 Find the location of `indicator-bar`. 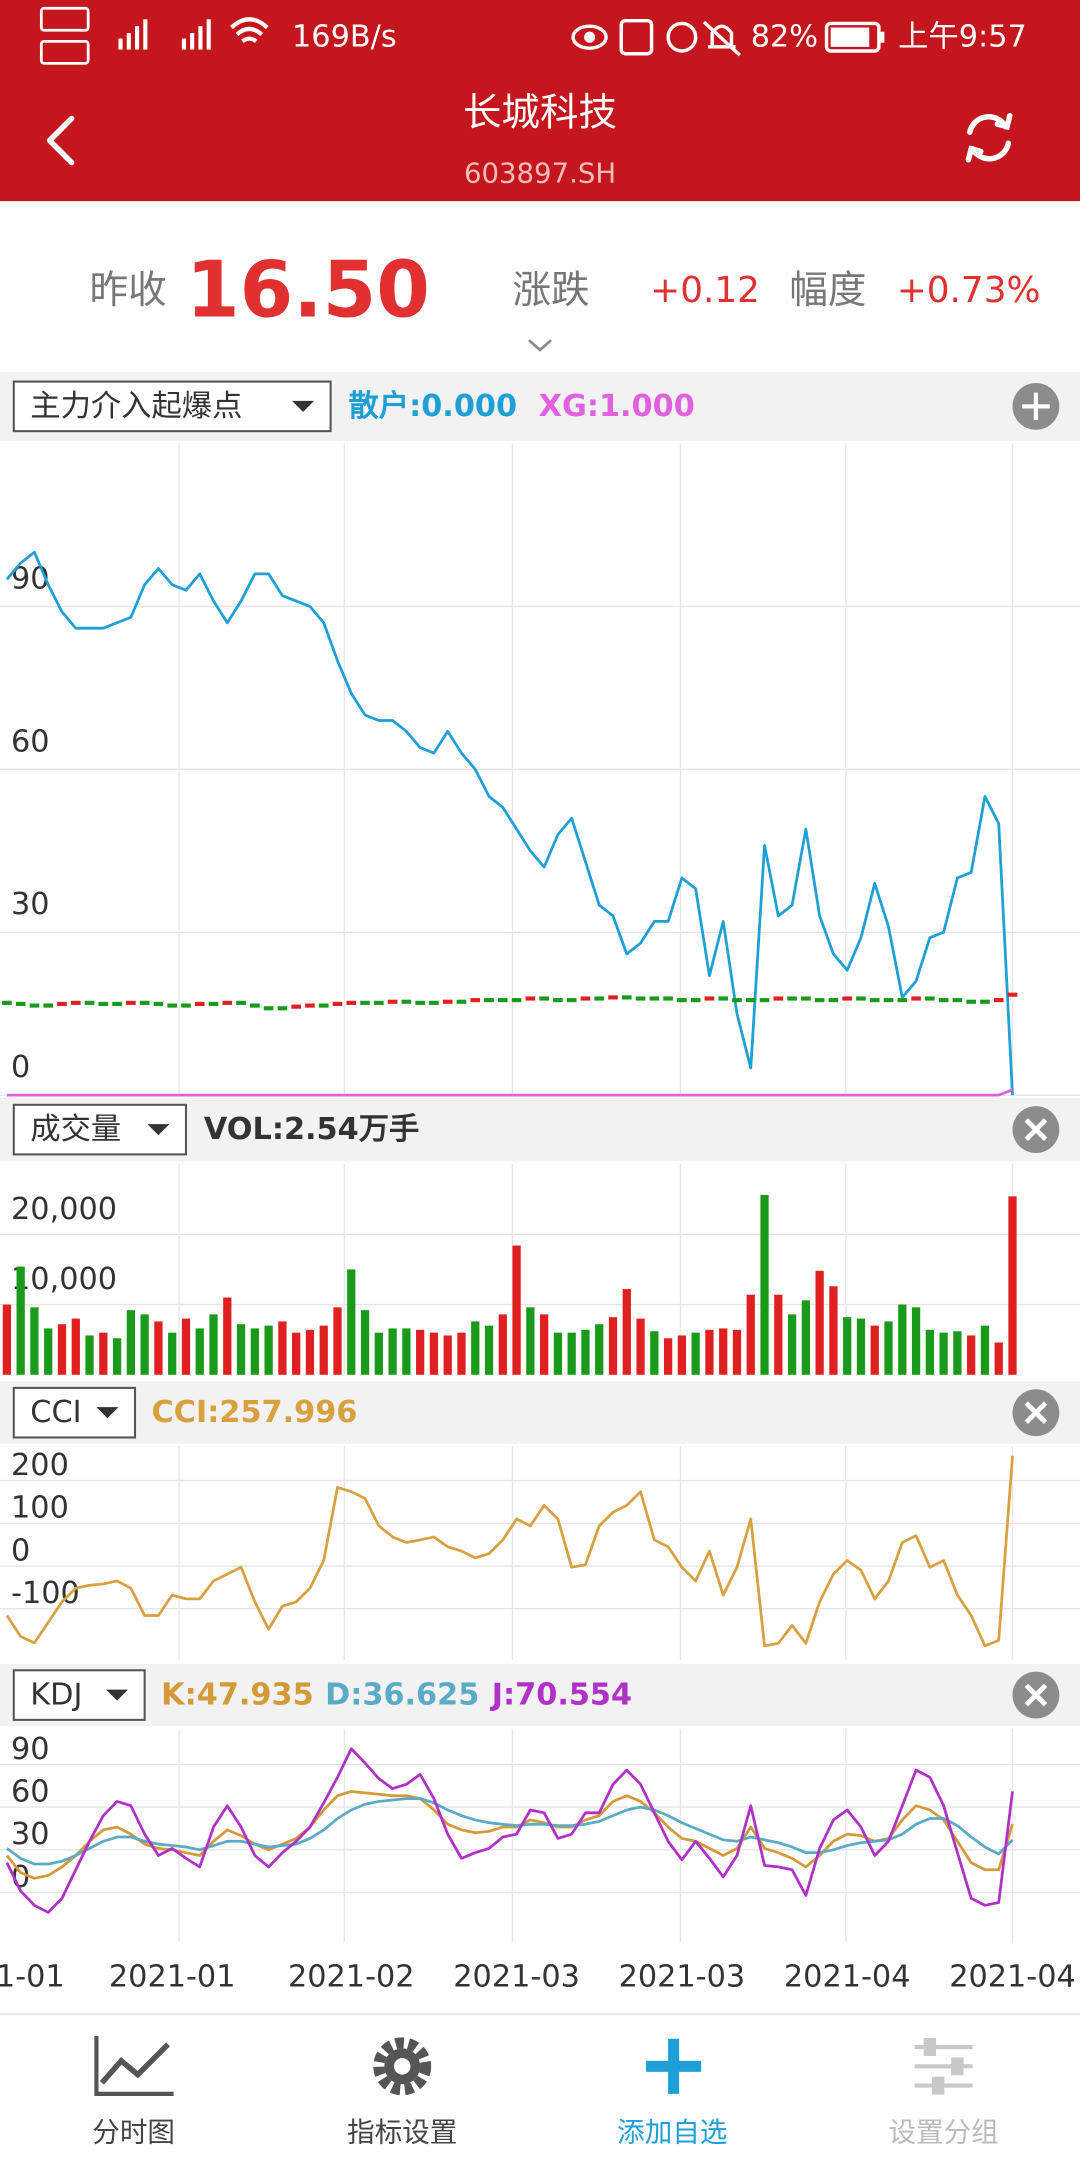

indicator-bar is located at coordinates (540, 1412).